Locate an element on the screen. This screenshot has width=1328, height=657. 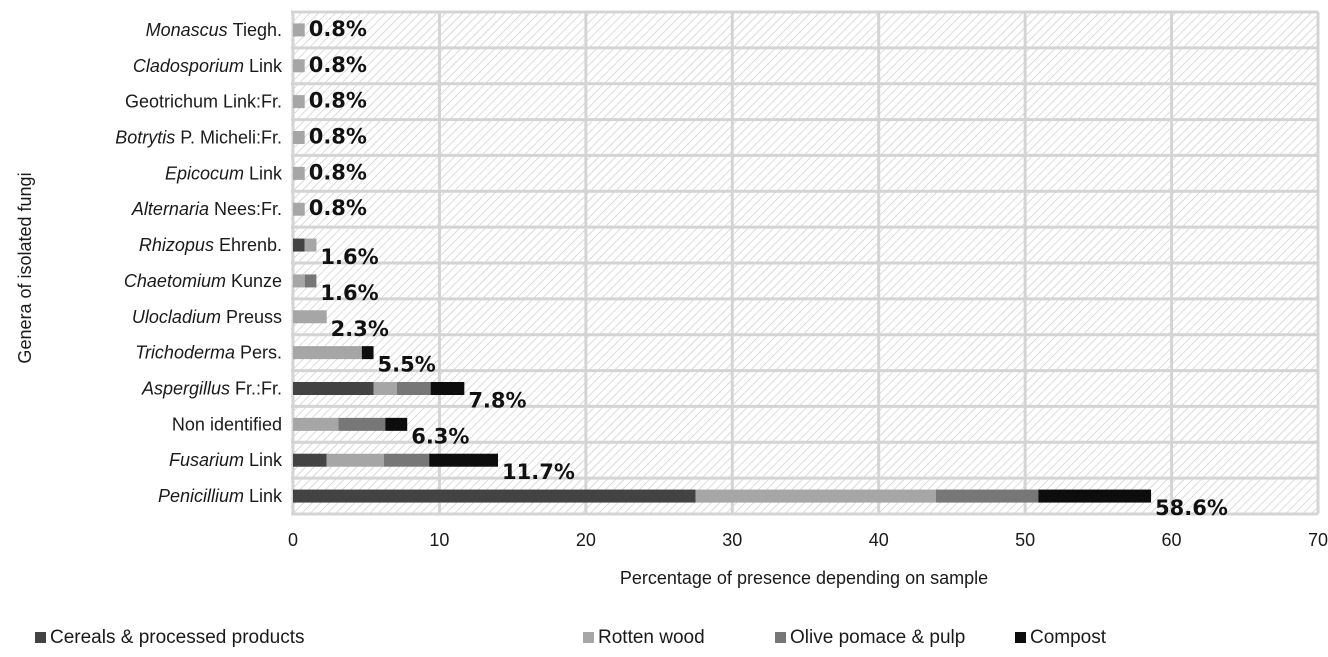
x-tick-label: 10 is located at coordinates (439, 540).